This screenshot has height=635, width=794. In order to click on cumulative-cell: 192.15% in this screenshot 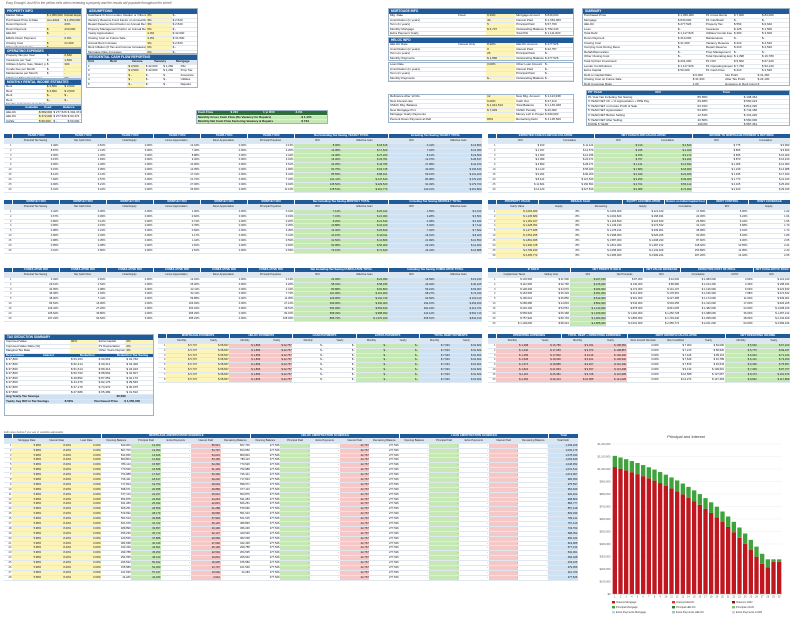, I will do `click(411, 305)`.